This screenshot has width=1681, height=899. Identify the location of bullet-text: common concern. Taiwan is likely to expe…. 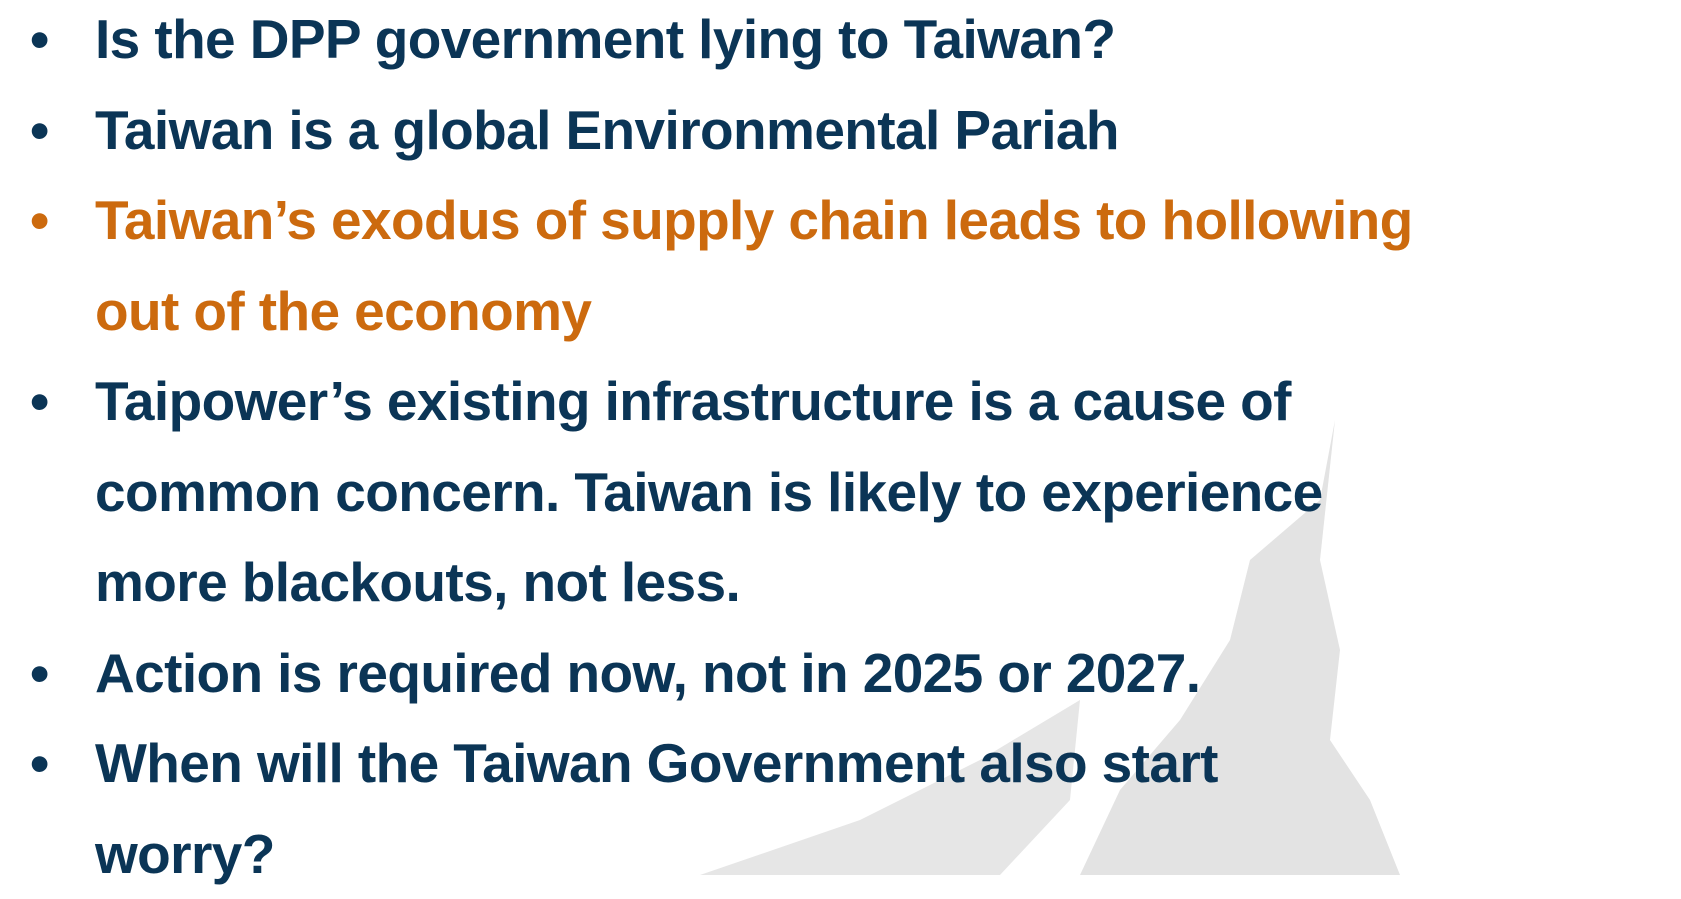
(888, 492).